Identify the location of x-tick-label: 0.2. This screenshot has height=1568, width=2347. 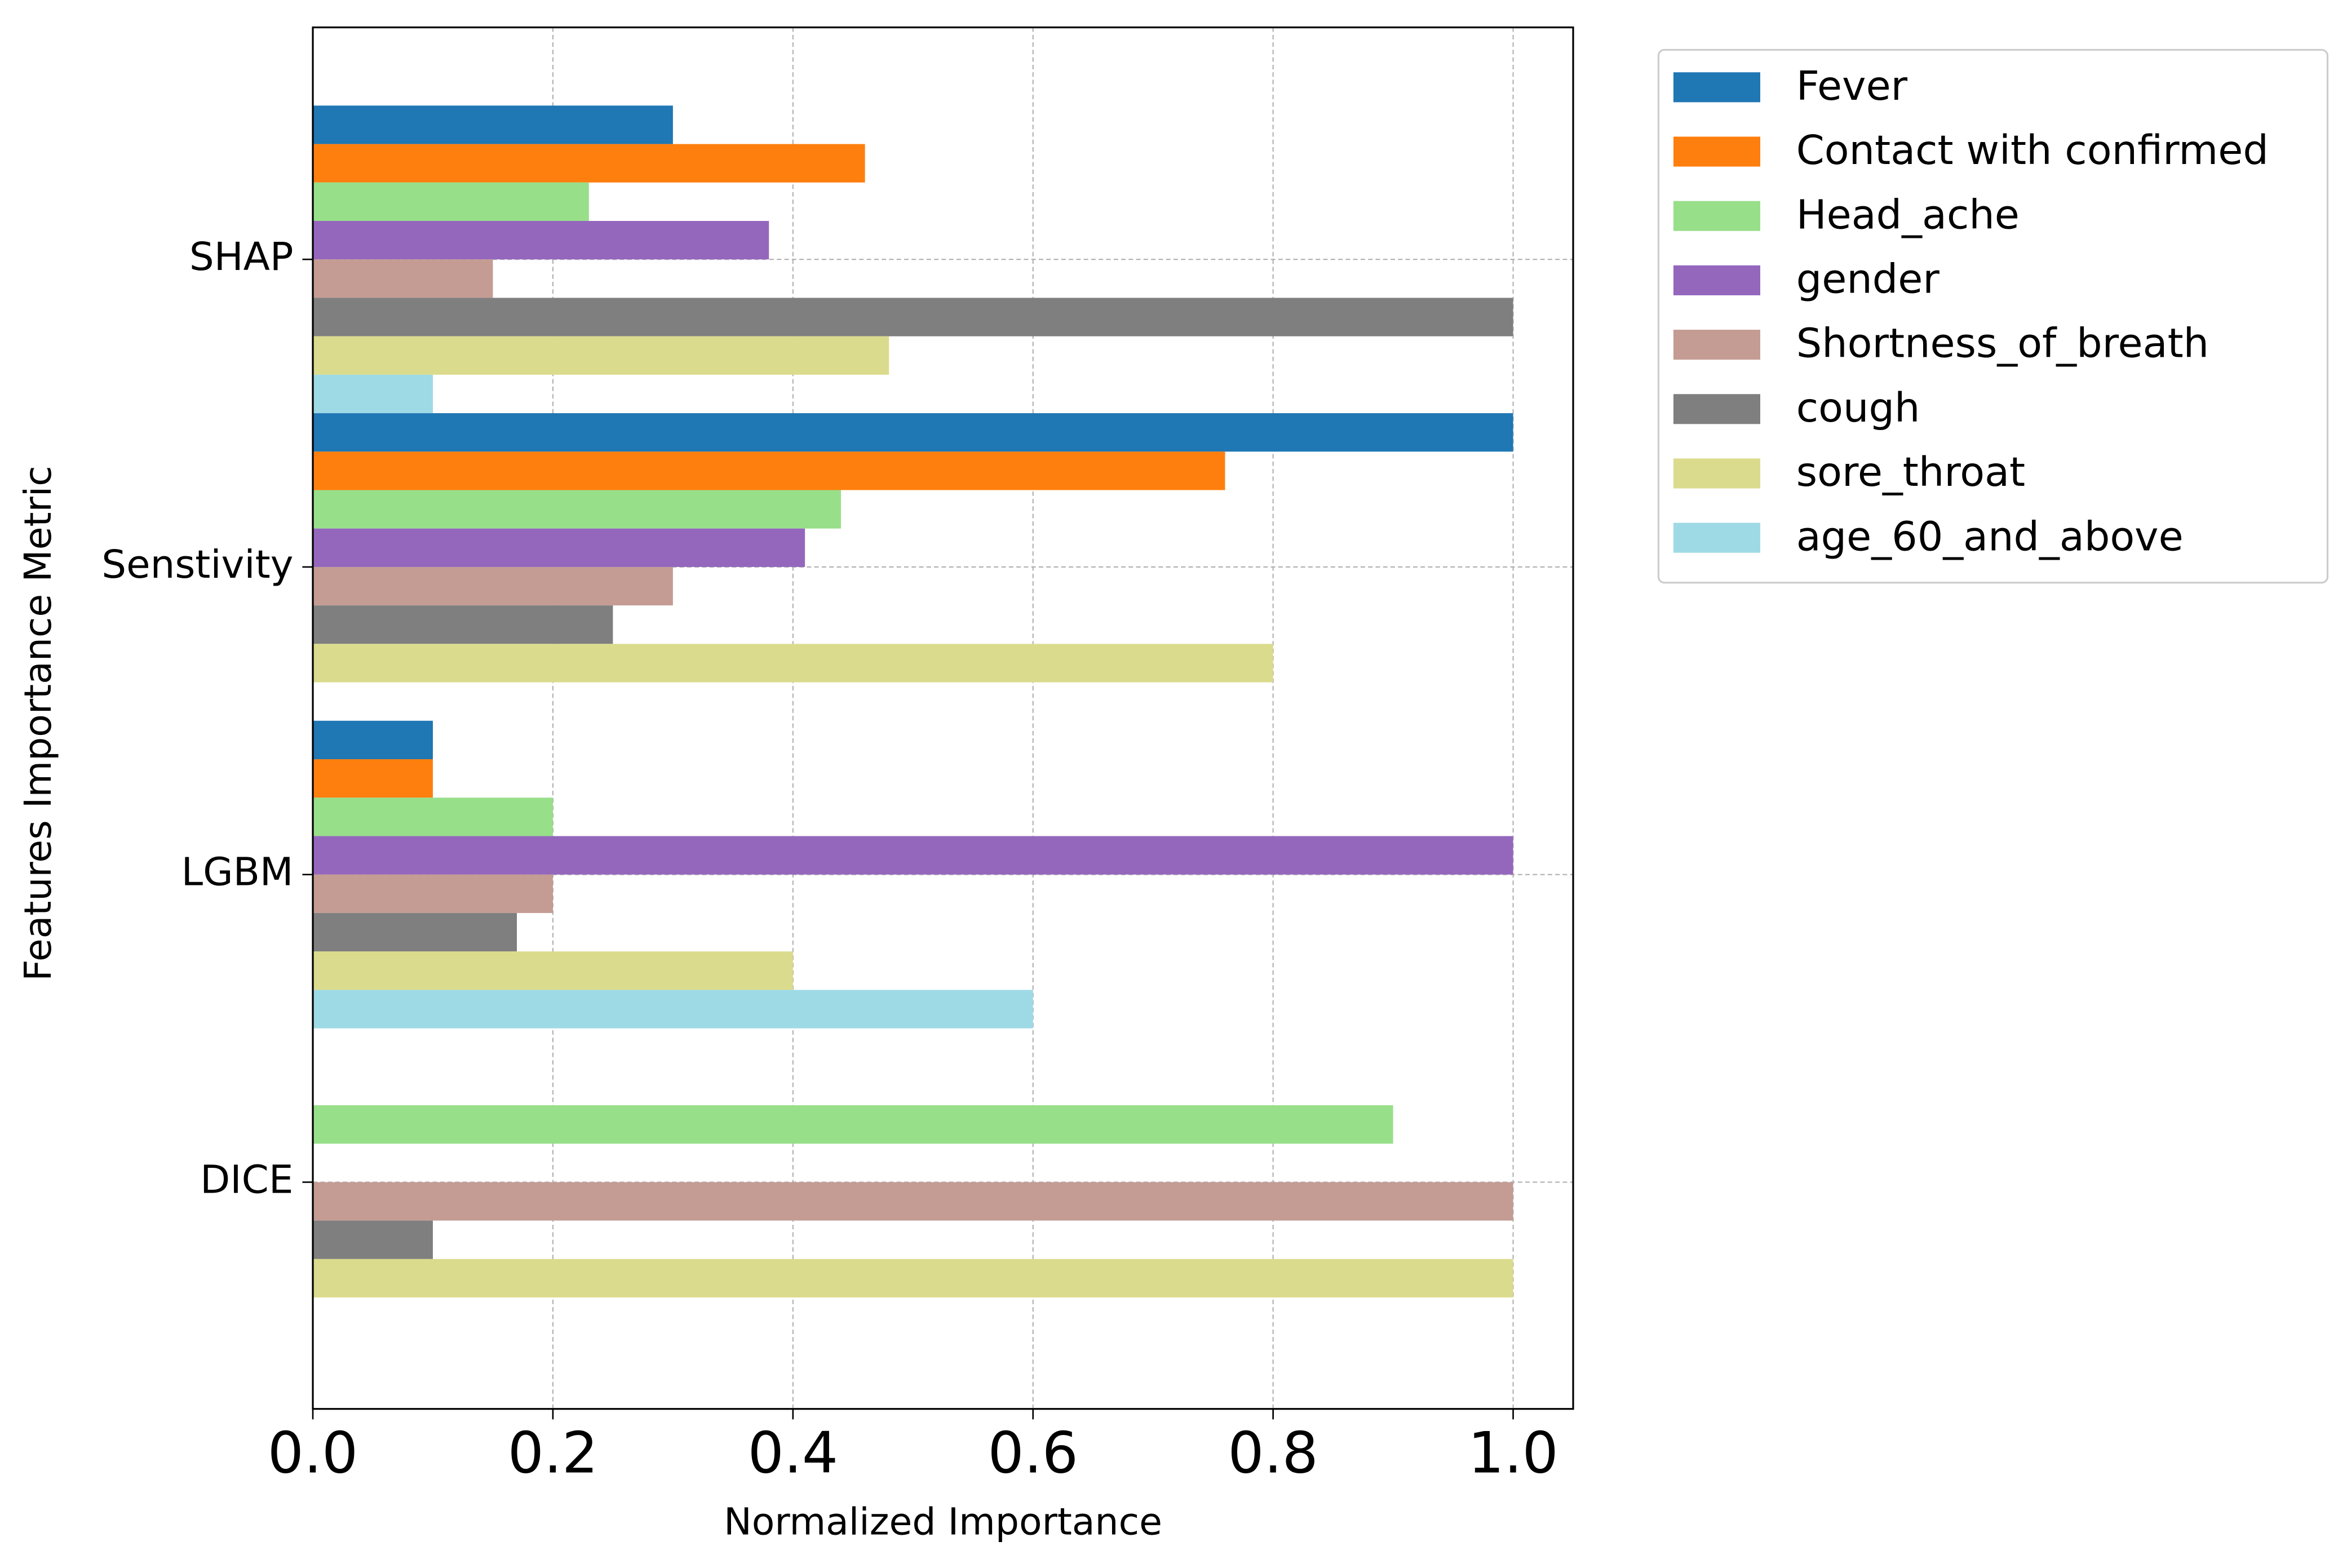
(553, 1453).